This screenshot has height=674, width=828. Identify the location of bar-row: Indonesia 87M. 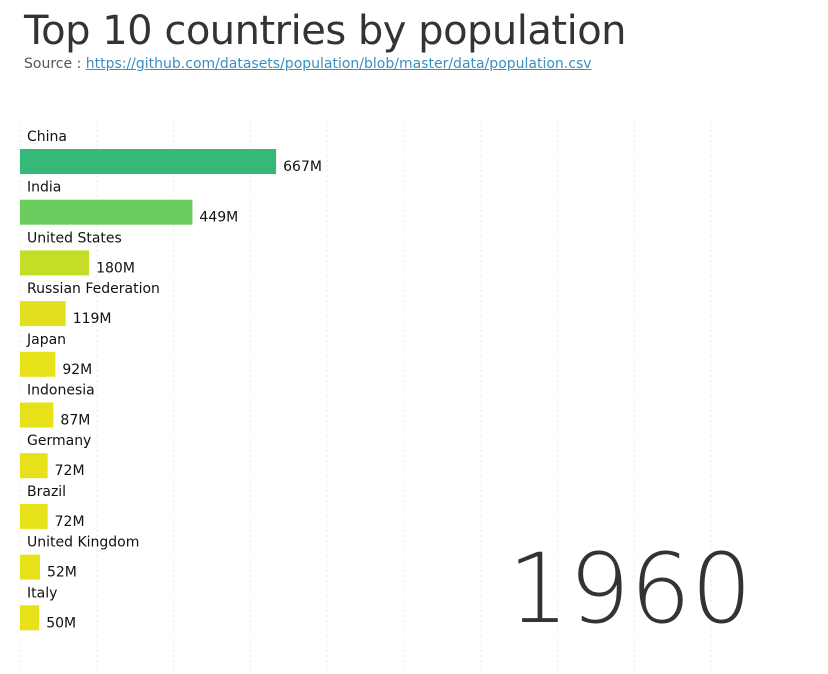
(57, 406).